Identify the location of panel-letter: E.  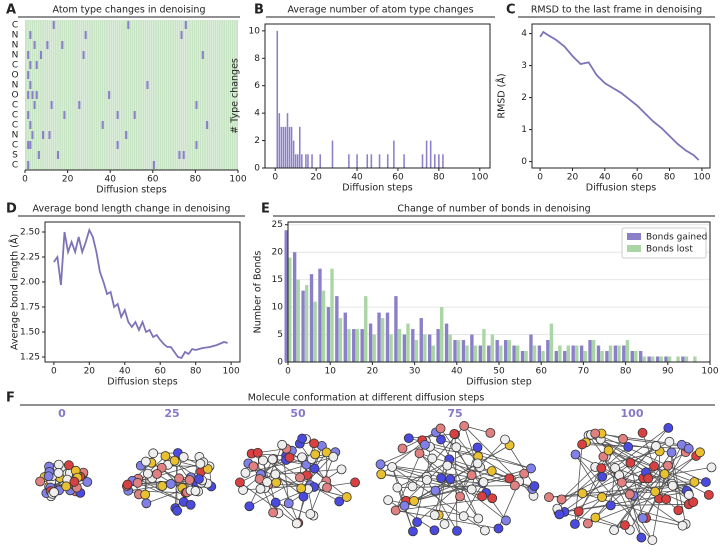
(265, 209).